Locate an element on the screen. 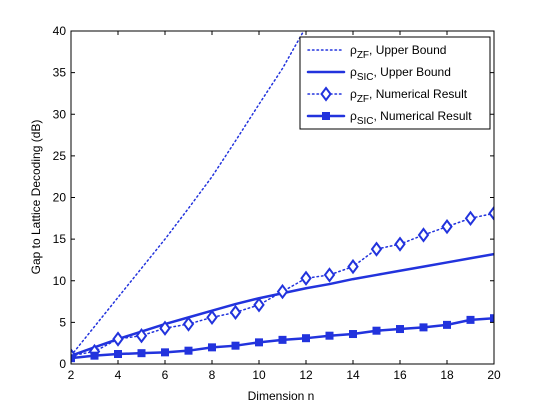 The image size is (545, 410). y-tick-label: 0 is located at coordinates (62, 364).